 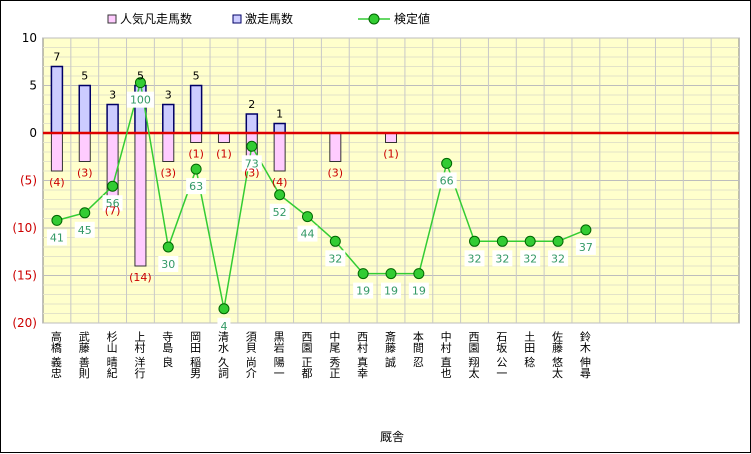 I want to click on score-label: 100, so click(x=140, y=100).